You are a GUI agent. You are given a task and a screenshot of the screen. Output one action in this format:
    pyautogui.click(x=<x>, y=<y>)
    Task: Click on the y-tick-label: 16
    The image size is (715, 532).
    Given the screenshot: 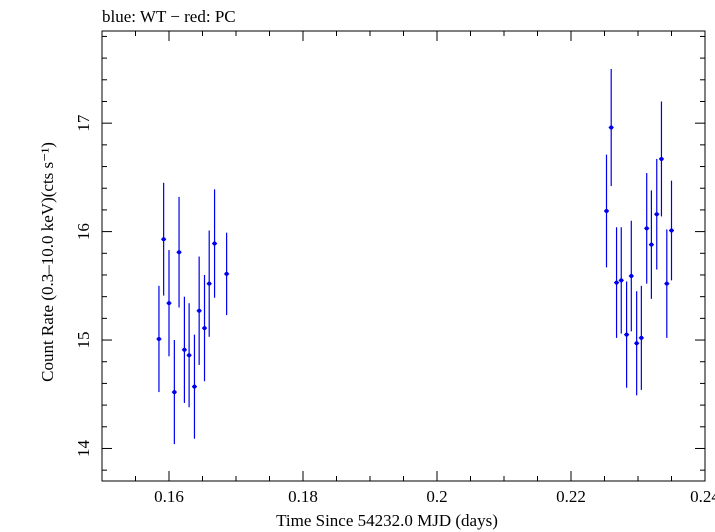 What is the action you would take?
    pyautogui.click(x=83, y=231)
    